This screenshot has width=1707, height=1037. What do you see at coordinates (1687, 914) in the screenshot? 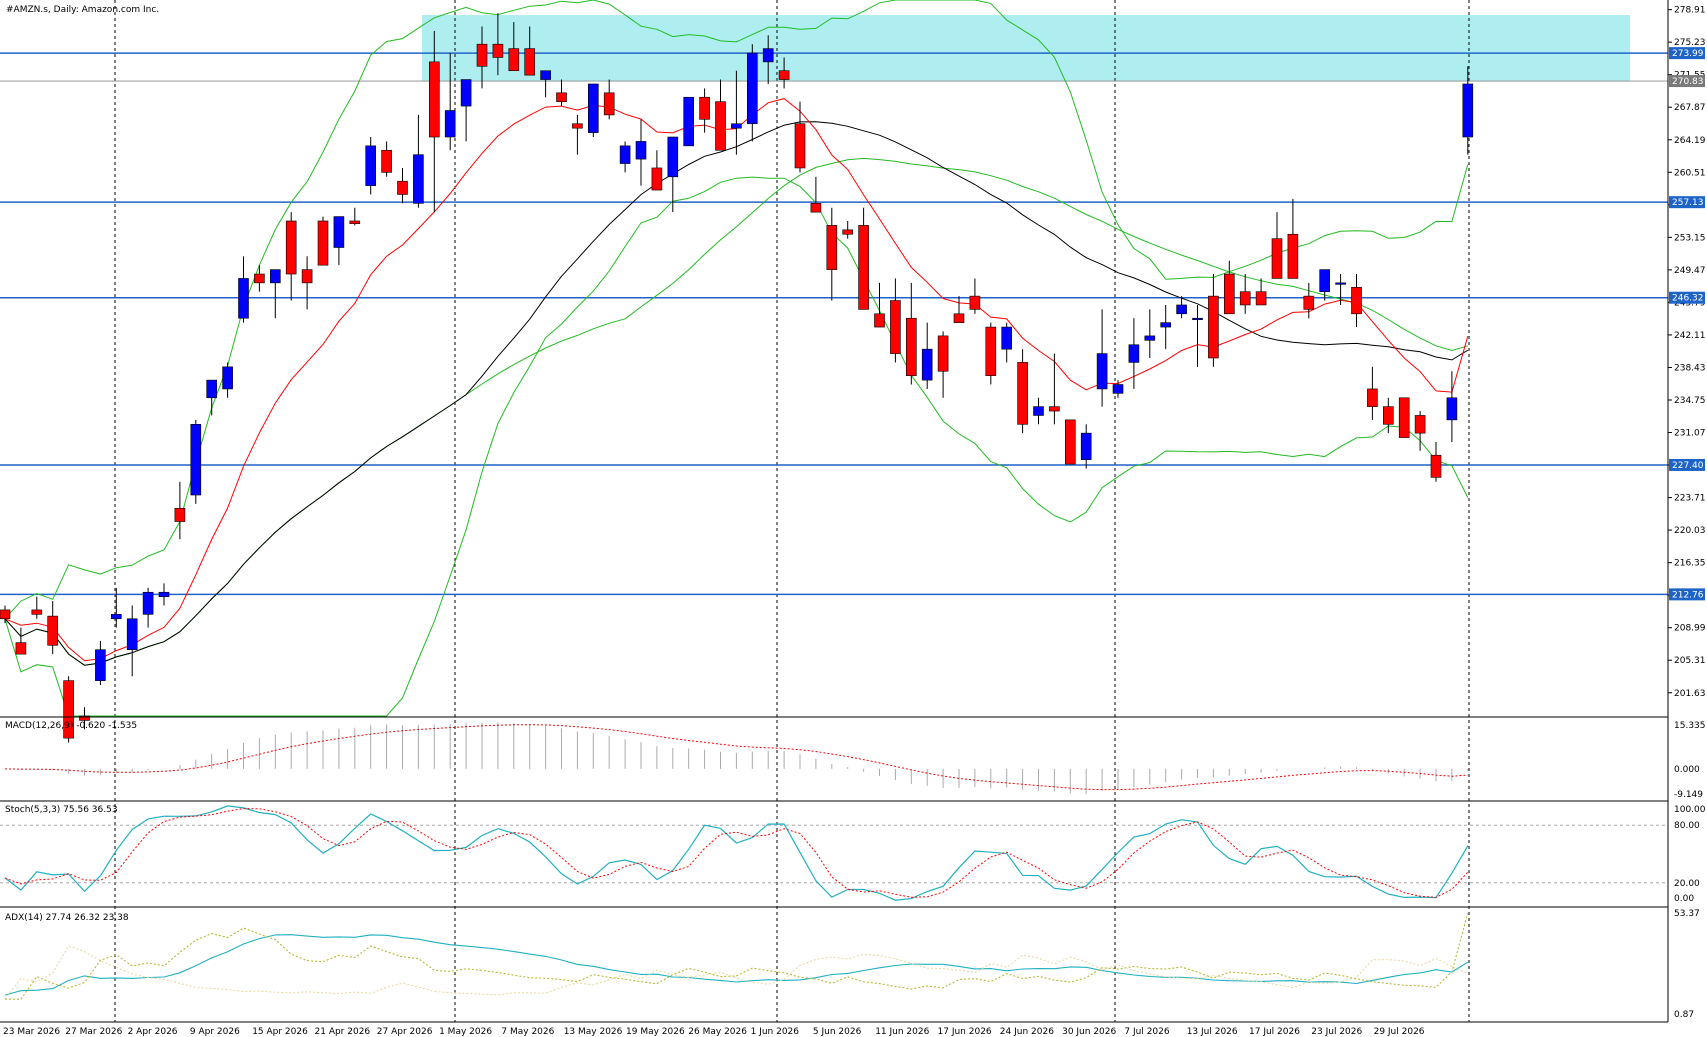
I see `adx-axis-label: 53.37` at bounding box center [1687, 914].